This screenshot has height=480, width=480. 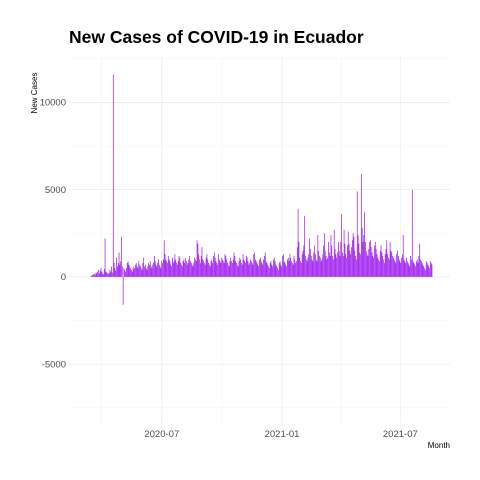 I want to click on y-tick-label: 0, so click(x=63, y=277).